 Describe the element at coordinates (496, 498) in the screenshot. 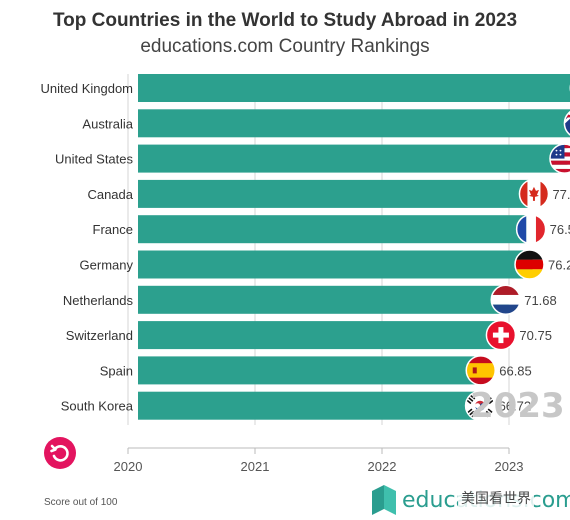

I see `watermark-text: 美国看世界` at that location.